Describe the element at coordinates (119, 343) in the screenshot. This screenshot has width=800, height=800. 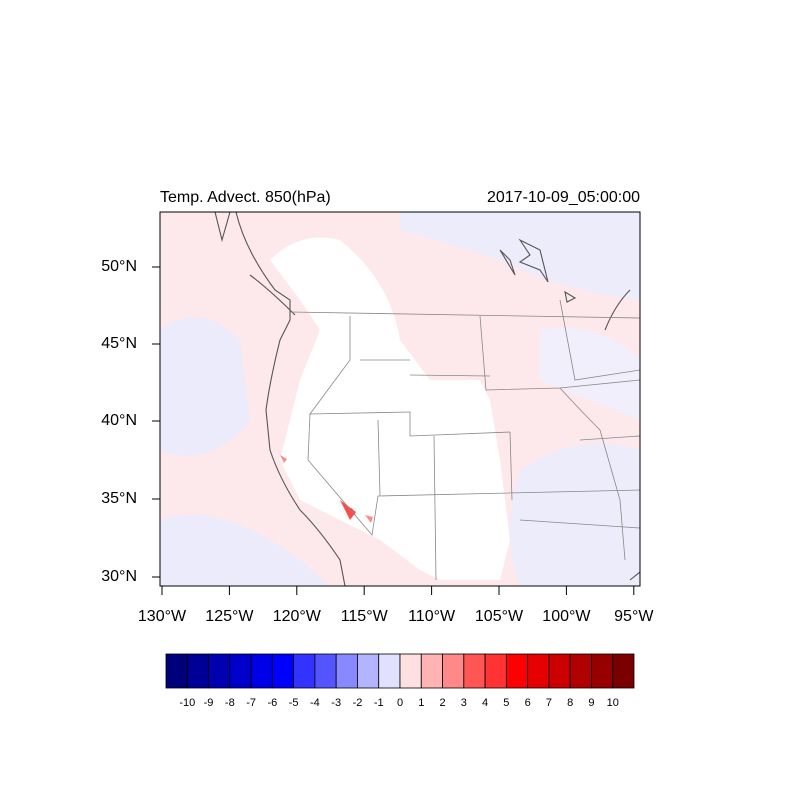
I see `lat-label: 45°N` at that location.